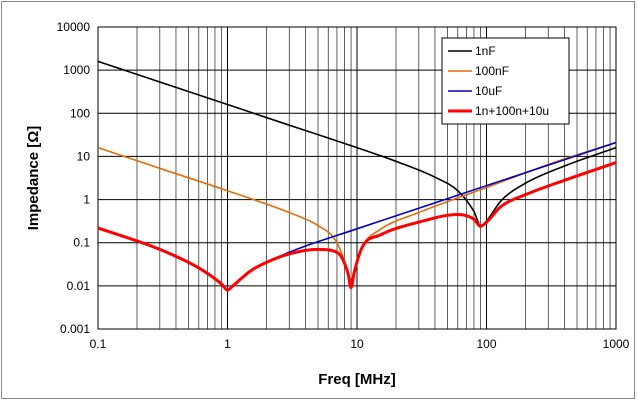 The image size is (638, 402). What do you see at coordinates (75, 329) in the screenshot?
I see `y-tick-label: 0.001` at bounding box center [75, 329].